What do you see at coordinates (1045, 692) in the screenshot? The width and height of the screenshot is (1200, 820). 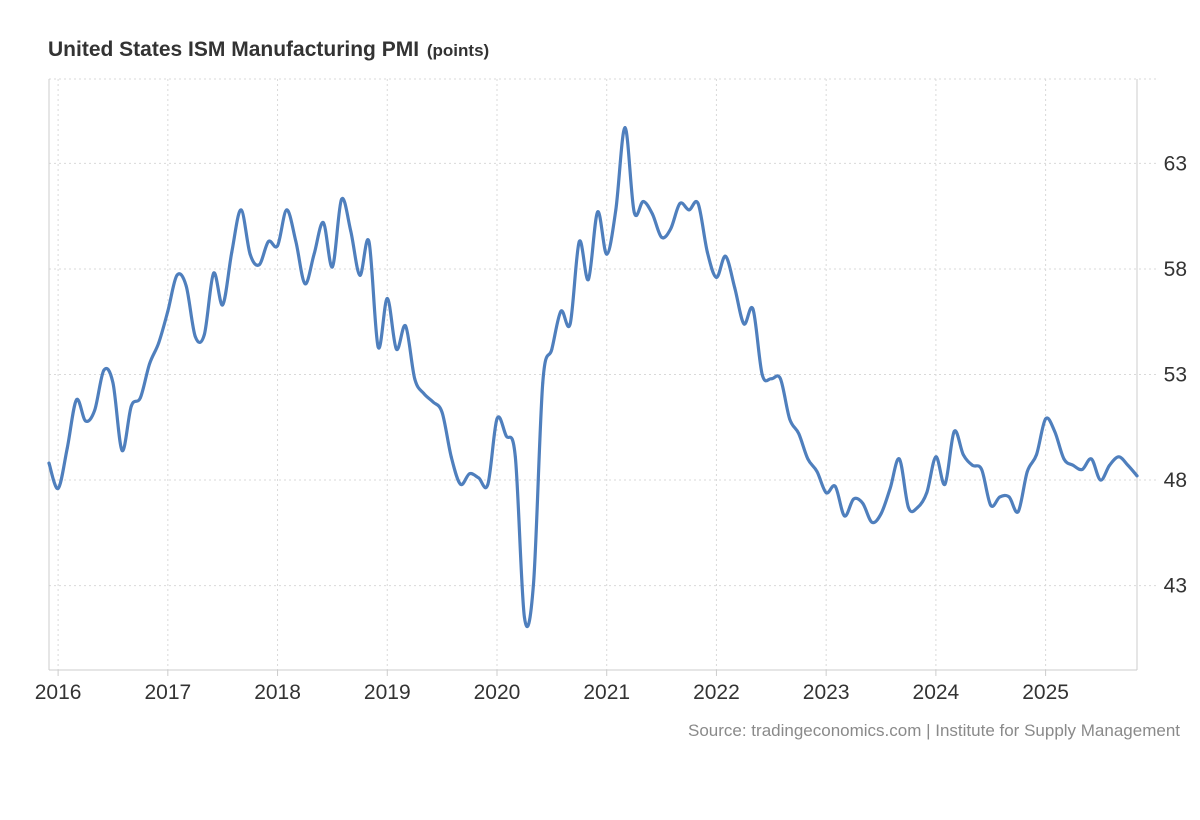 I see `x-tick-label: 2025` at bounding box center [1045, 692].